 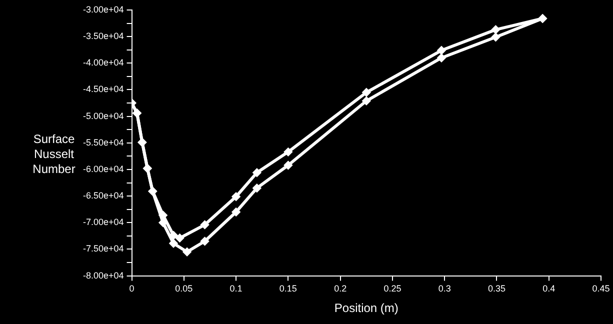 I want to click on y-tick-label: -6.50e+04, so click(x=103, y=195).